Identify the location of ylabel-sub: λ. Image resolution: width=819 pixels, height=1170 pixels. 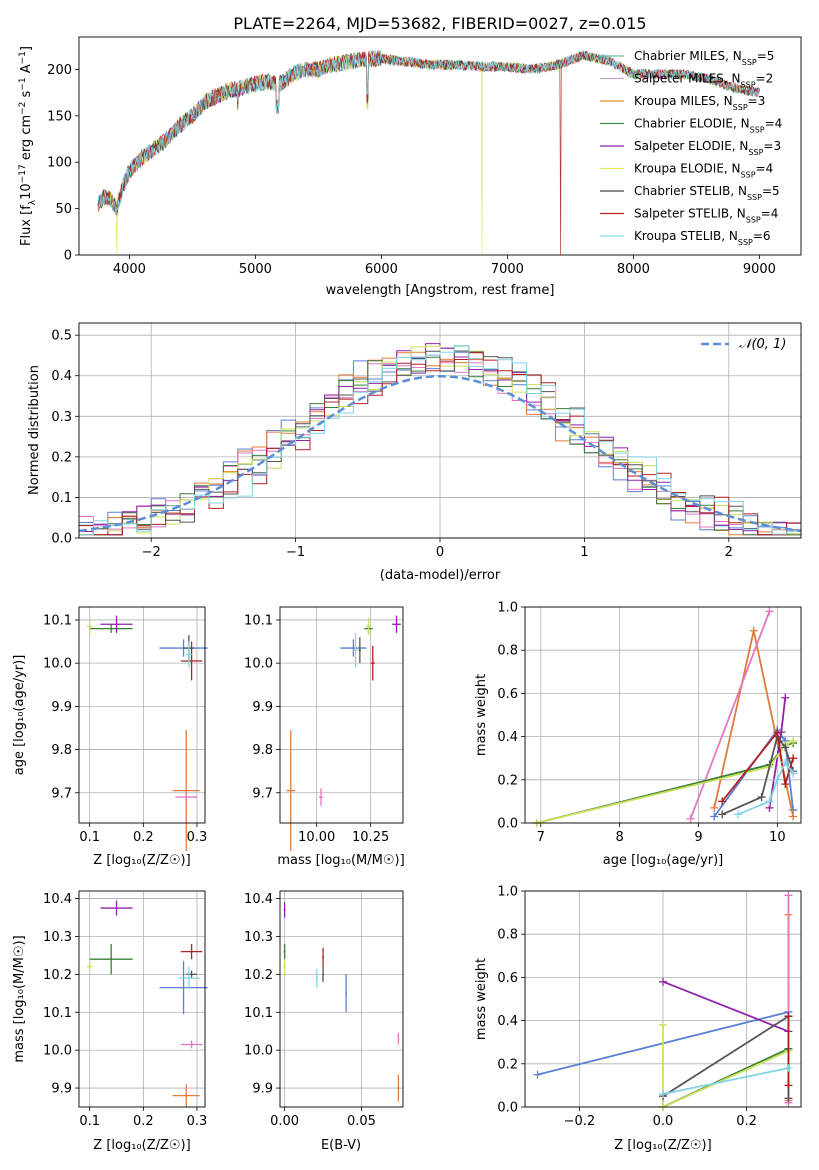
(33, 202).